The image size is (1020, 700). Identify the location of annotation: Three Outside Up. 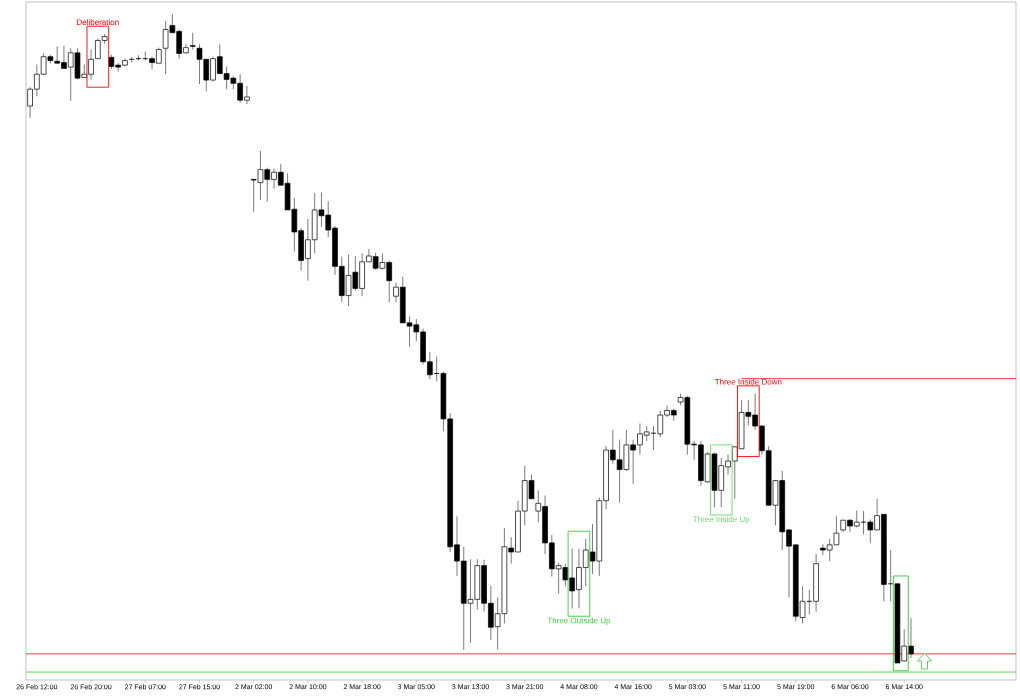
(579, 621).